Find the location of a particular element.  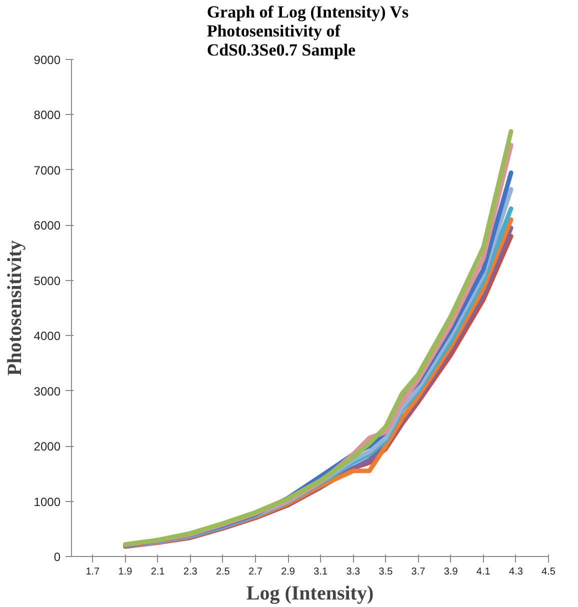

x-tick-label: 3.3 is located at coordinates (353, 572).